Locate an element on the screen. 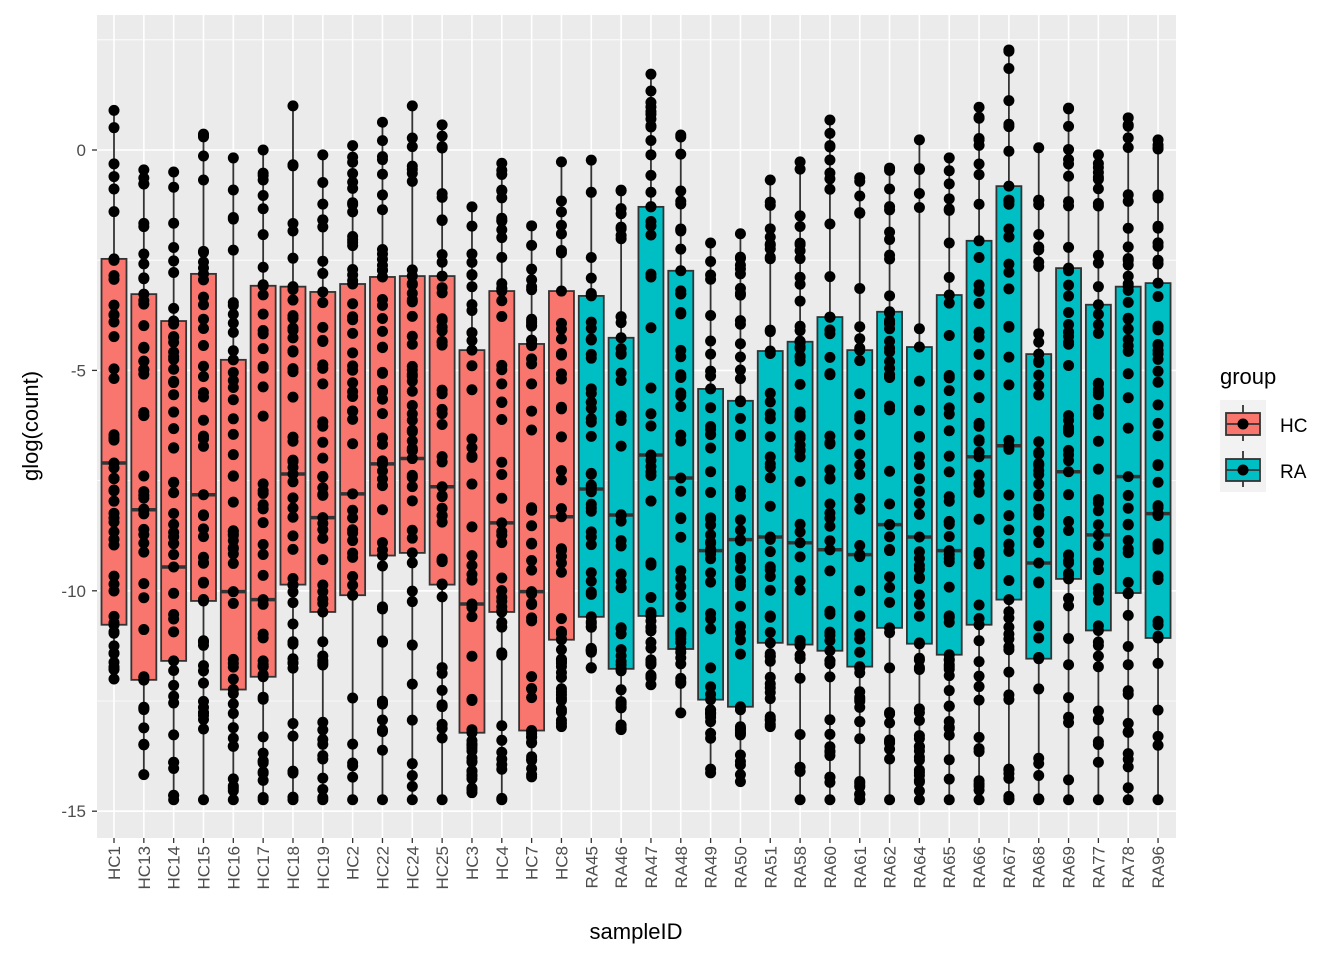 This screenshot has width=1344, height=965. box-iqr is located at coordinates (472, 541).